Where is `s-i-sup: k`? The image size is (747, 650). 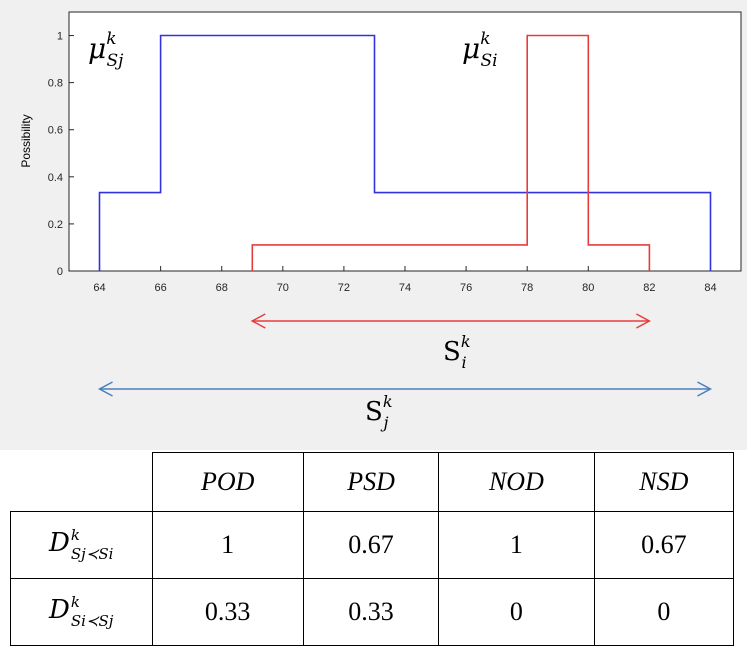
s-i-sup: k is located at coordinates (466, 341).